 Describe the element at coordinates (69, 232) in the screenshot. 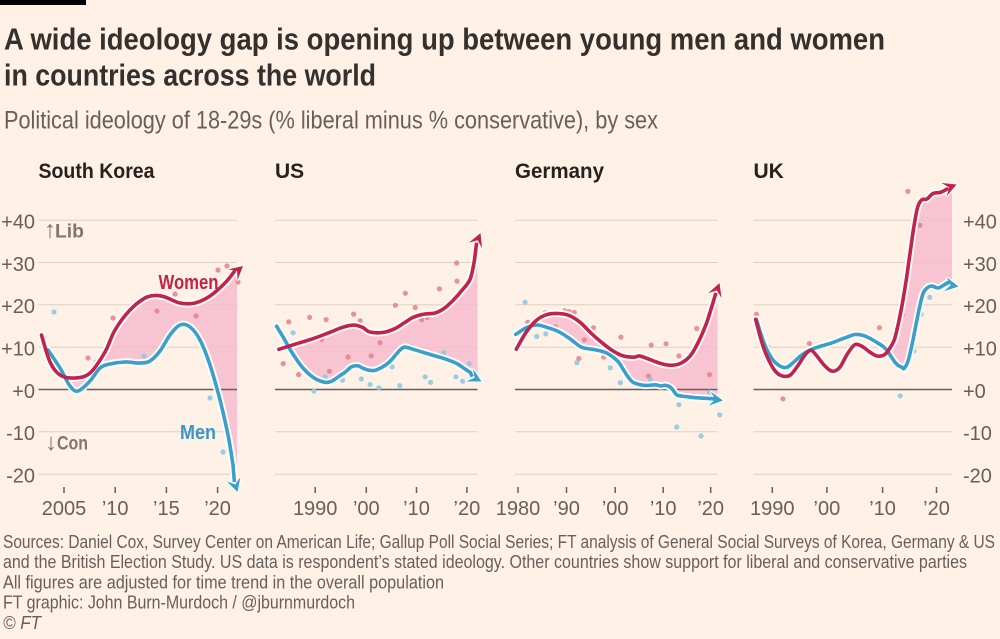

I see `svg-text: Lib` at that location.